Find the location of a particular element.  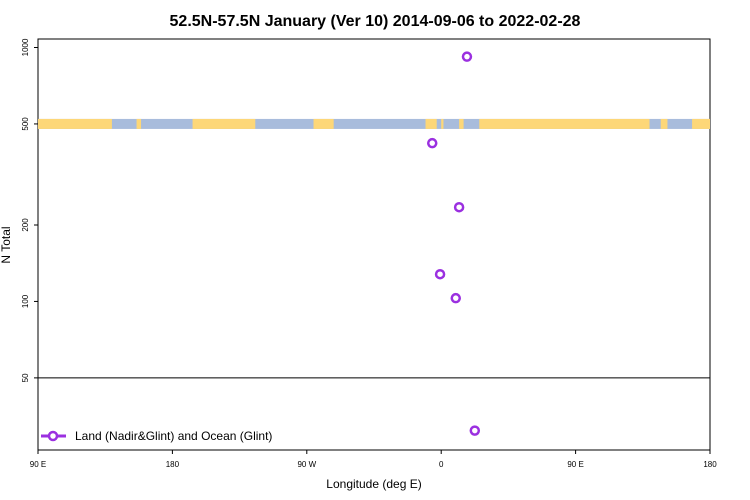

data-points is located at coordinates (453, 243).